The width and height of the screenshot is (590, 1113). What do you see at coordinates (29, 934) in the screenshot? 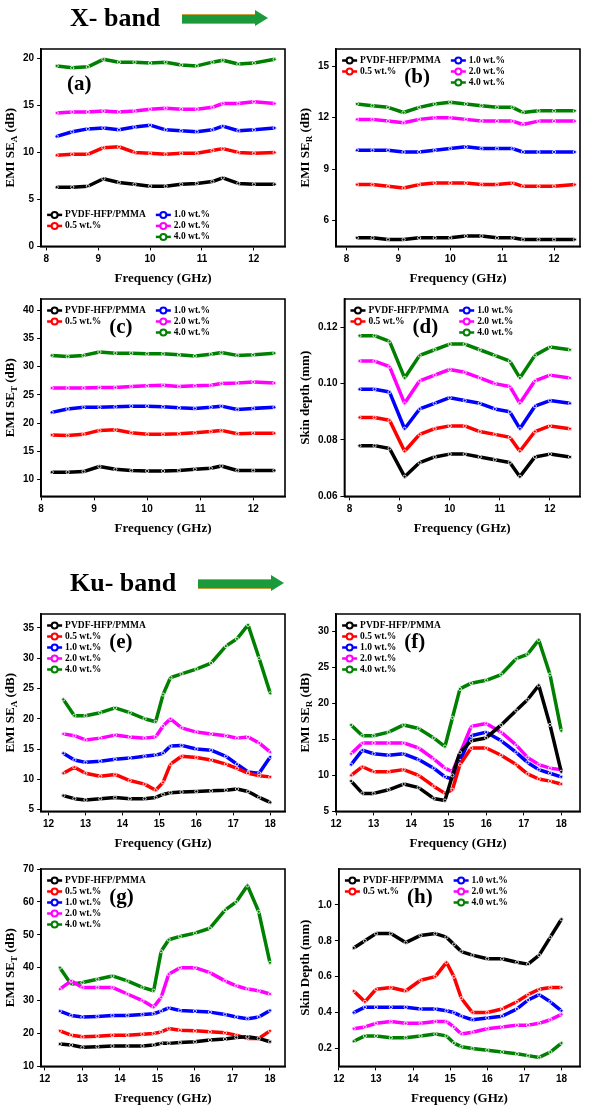
I see `y-tick-label: 50` at bounding box center [29, 934].